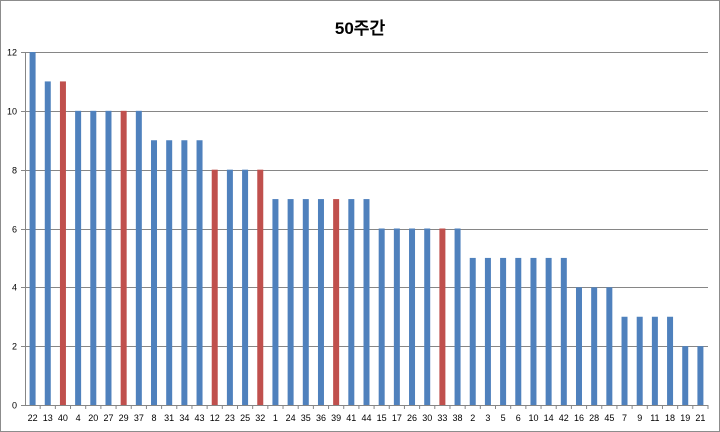  Describe the element at coordinates (48, 418) in the screenshot. I see `x-tick-label: 13` at that location.